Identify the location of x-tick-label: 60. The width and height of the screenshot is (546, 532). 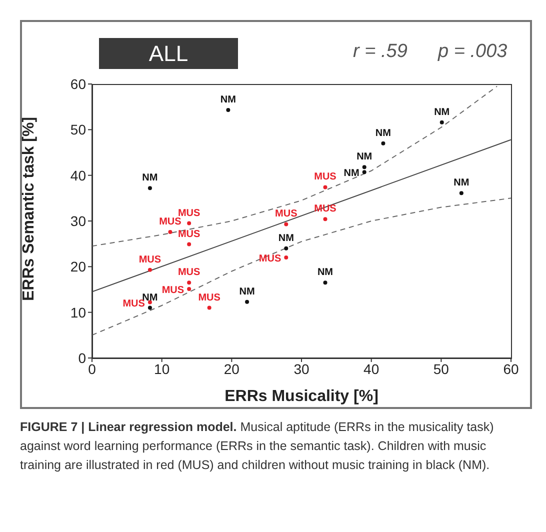
(511, 368).